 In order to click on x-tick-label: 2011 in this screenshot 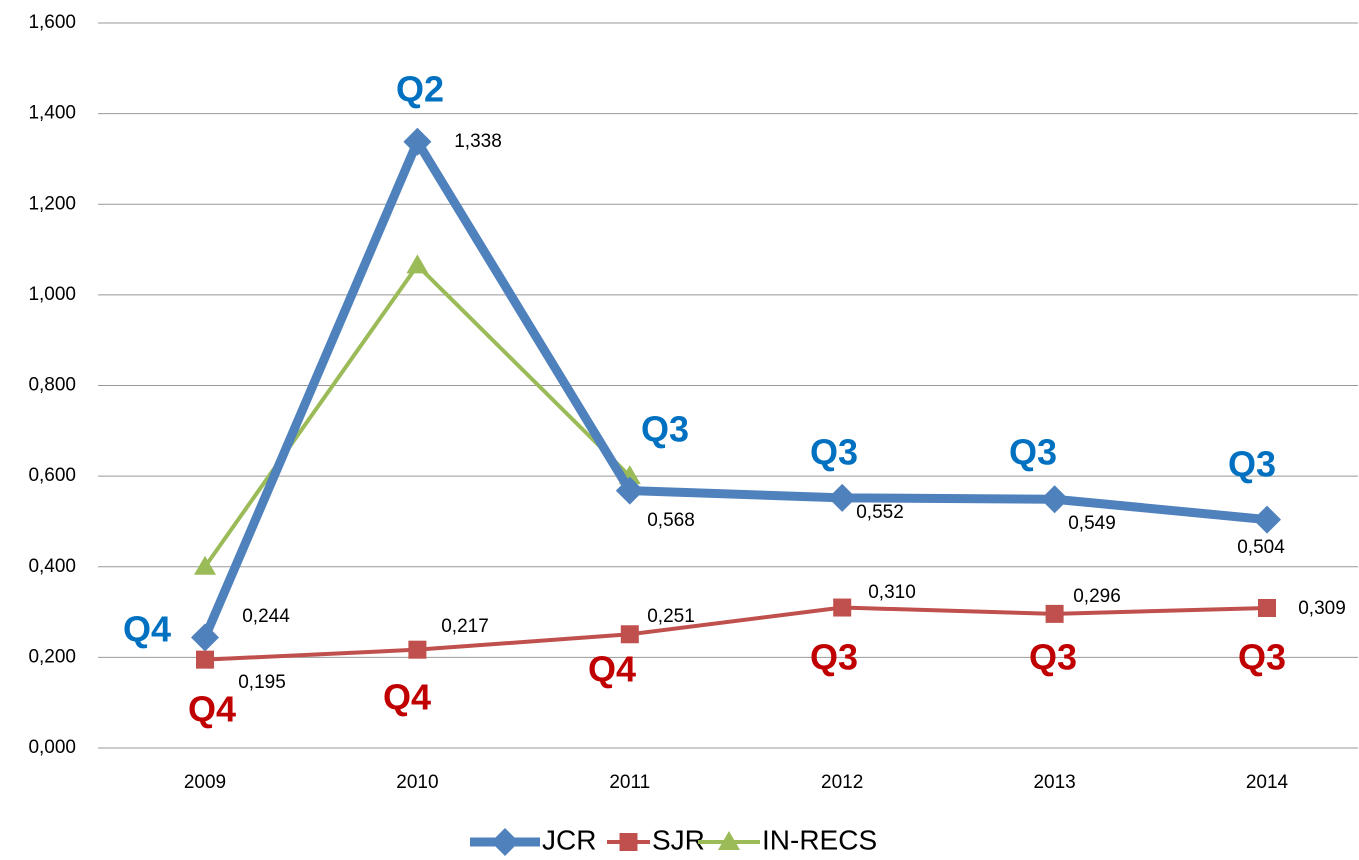, I will do `click(629, 782)`.